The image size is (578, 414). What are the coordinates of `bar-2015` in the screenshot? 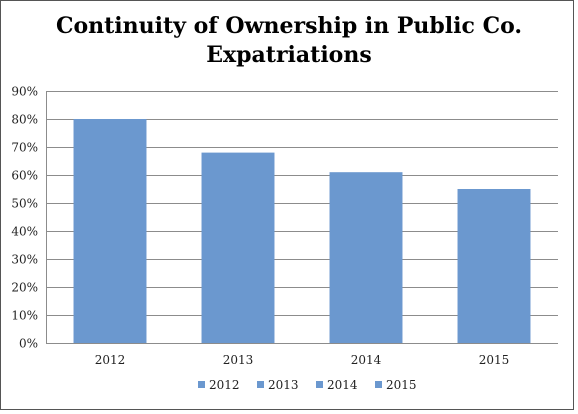 It's located at (494, 266).